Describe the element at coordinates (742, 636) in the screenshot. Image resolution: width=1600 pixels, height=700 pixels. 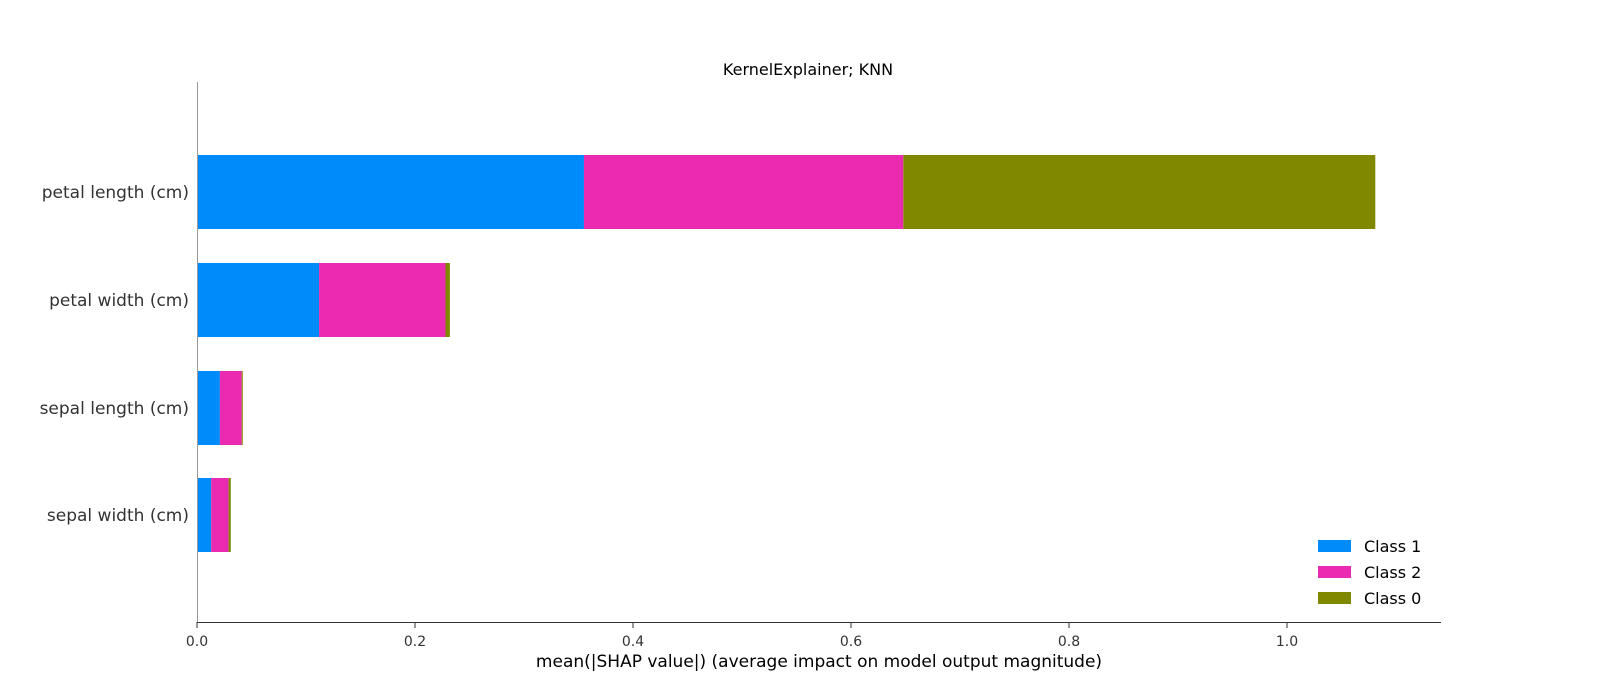
I see `x-ticks-group: 0.0 0.2 0.4 0.6 0.8 1.0` at that location.